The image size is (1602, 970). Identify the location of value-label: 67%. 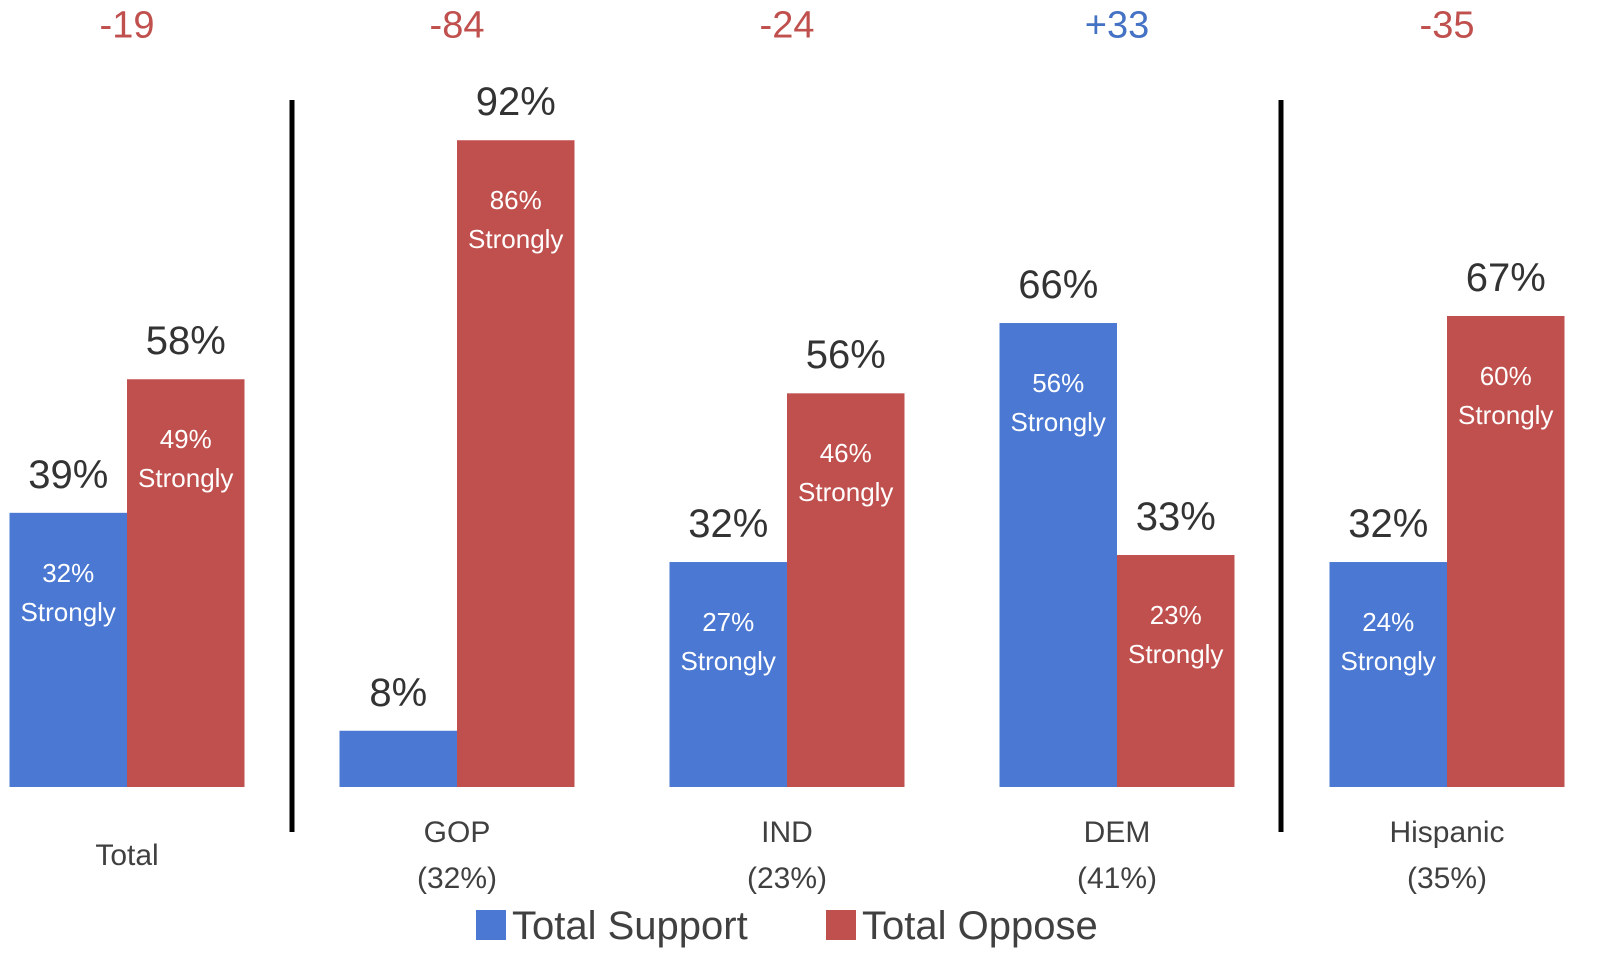
(1505, 277).